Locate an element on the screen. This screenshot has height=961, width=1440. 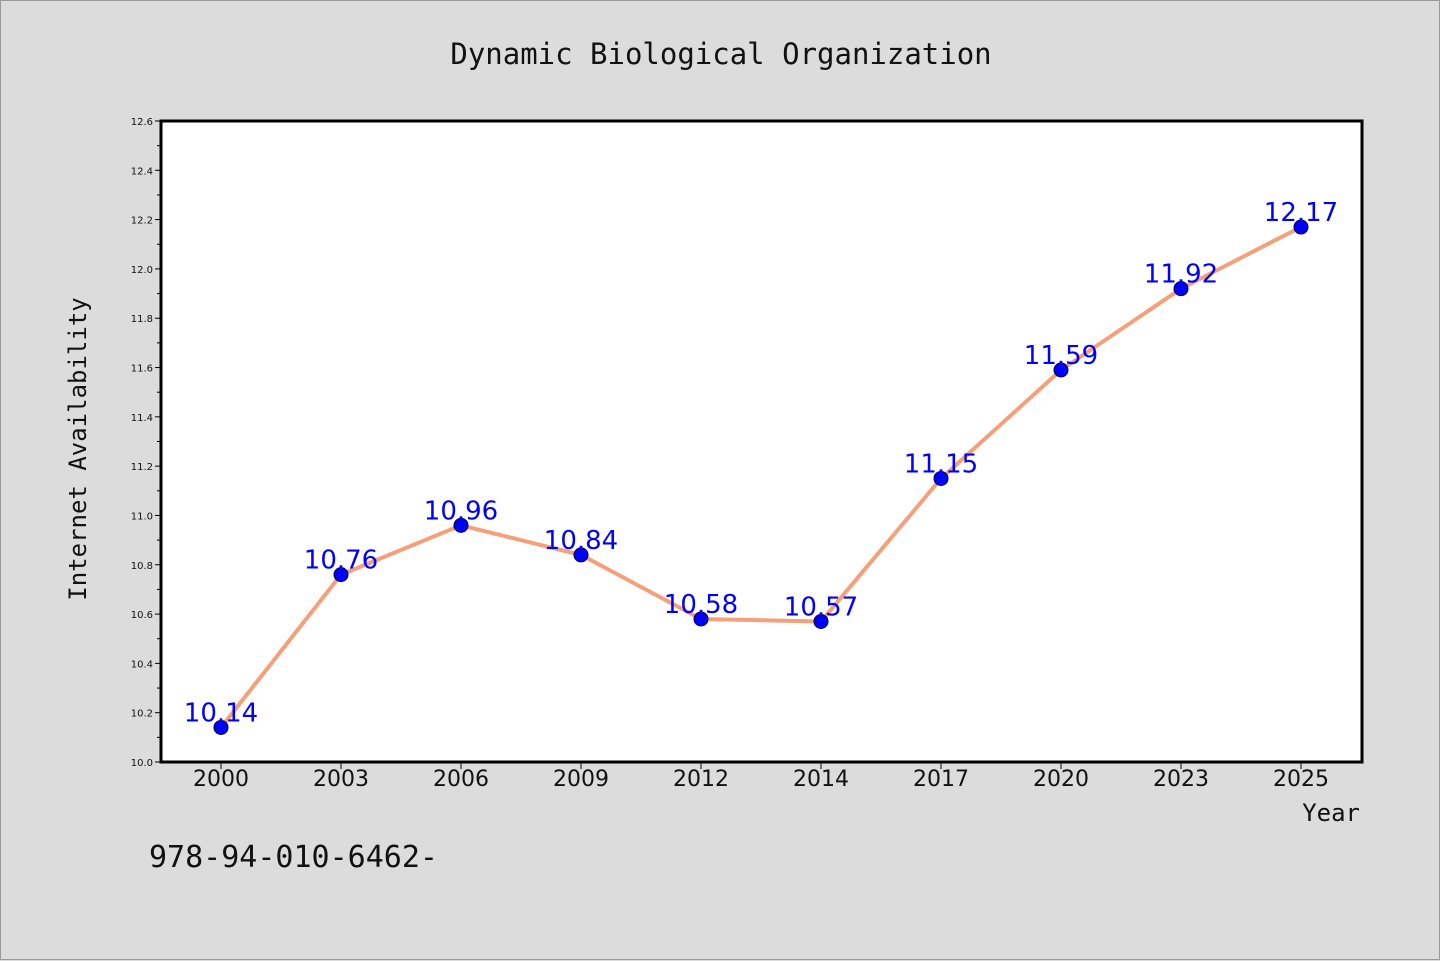
data-label-2000: 10.14 is located at coordinates (221, 713).